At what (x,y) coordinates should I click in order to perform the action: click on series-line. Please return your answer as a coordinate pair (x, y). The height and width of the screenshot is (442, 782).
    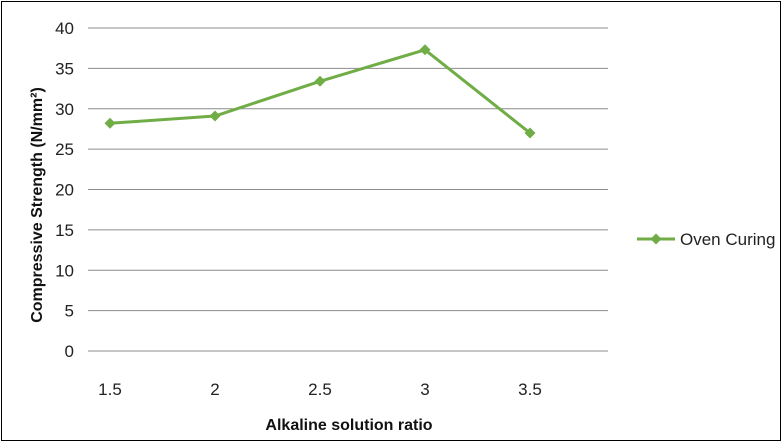
    Looking at the image, I should click on (320, 91).